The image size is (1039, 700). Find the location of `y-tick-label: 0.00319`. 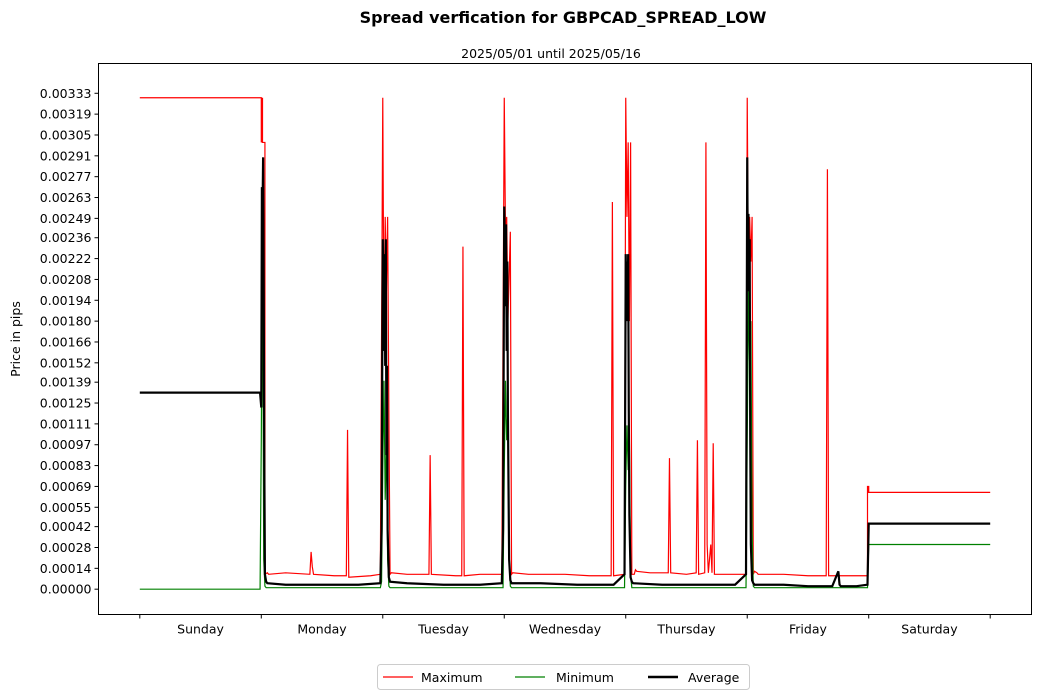

y-tick-label: 0.00319 is located at coordinates (66, 114).